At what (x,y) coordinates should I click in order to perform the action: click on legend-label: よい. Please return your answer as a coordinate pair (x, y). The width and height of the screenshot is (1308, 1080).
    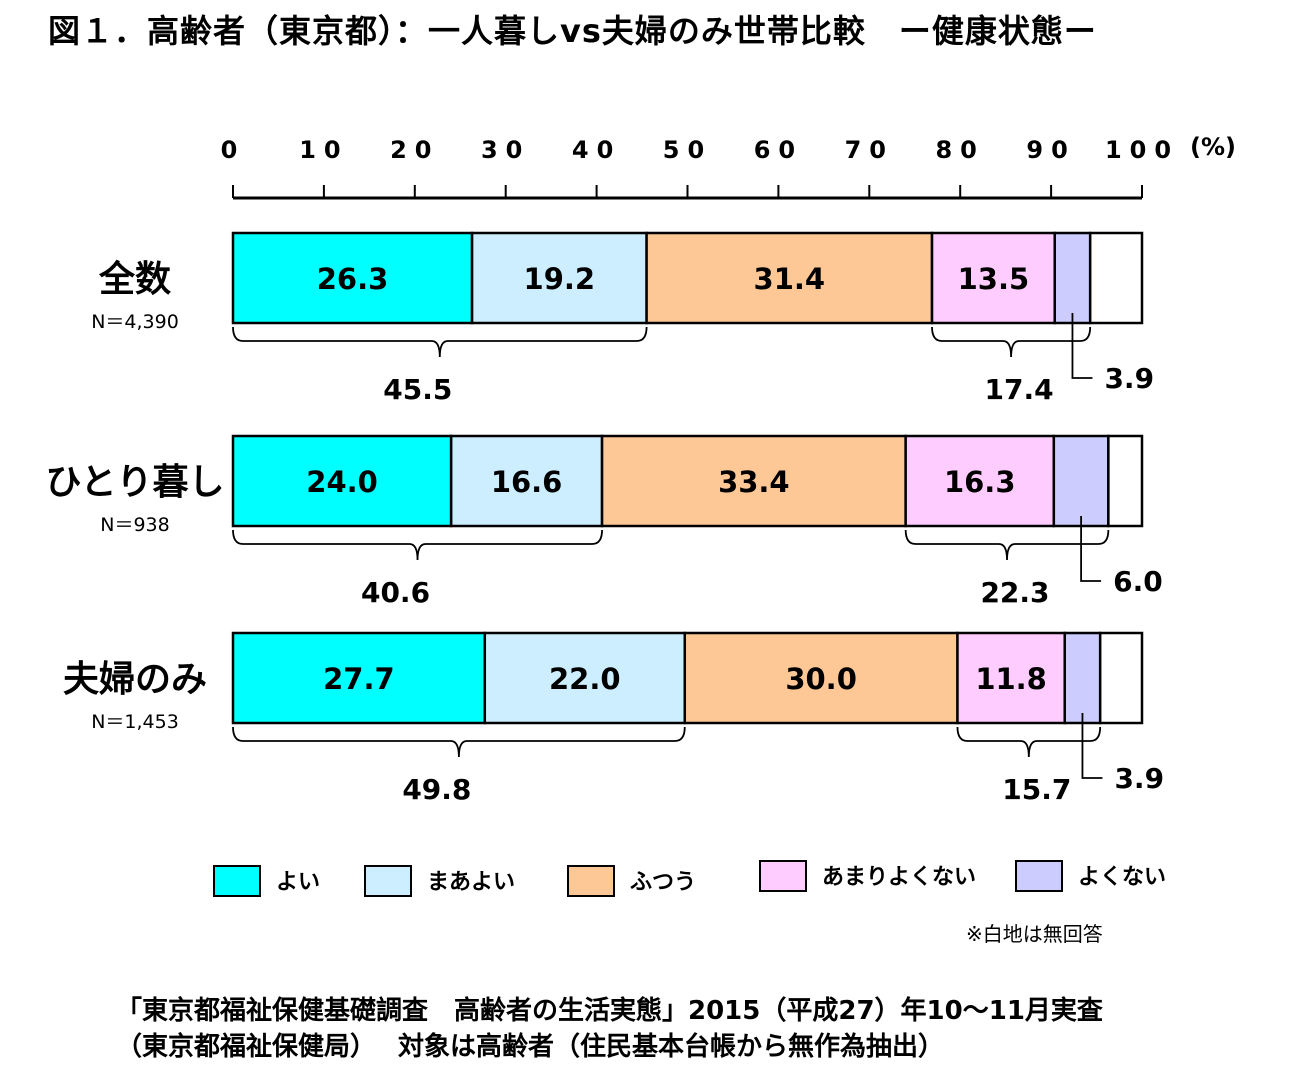
    Looking at the image, I should click on (298, 882).